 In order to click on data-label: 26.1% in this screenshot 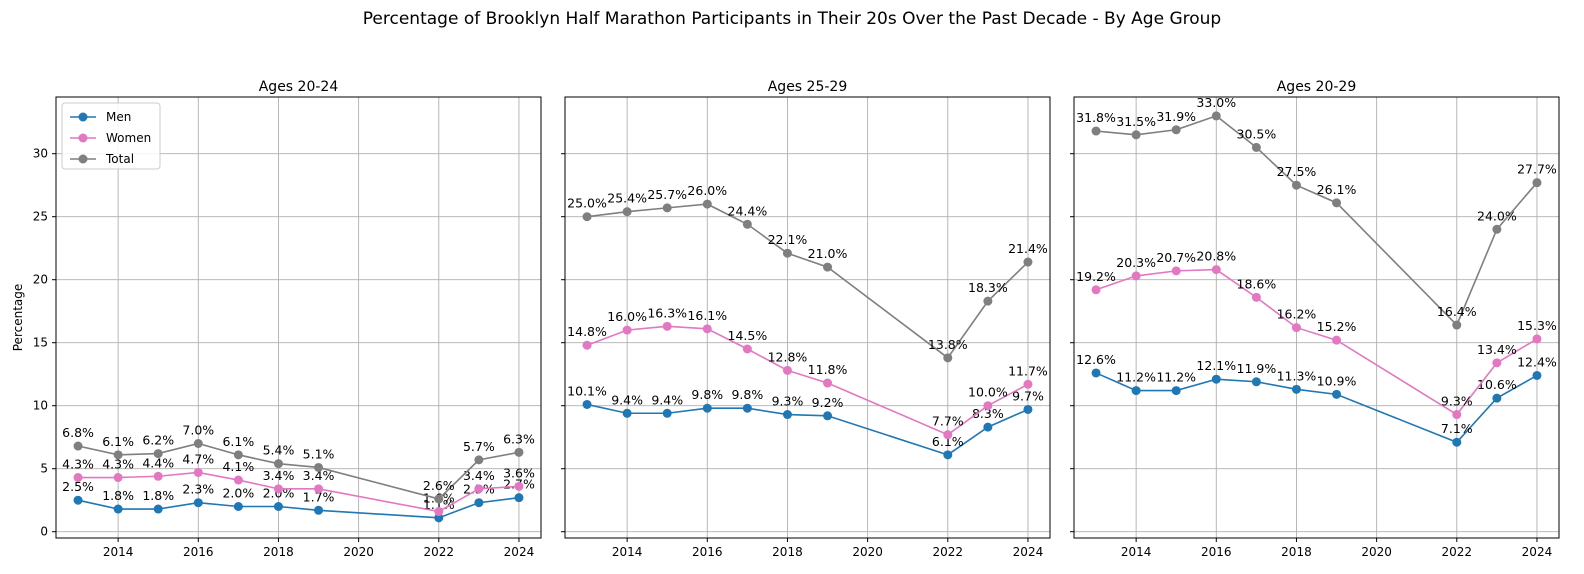, I will do `click(1337, 189)`.